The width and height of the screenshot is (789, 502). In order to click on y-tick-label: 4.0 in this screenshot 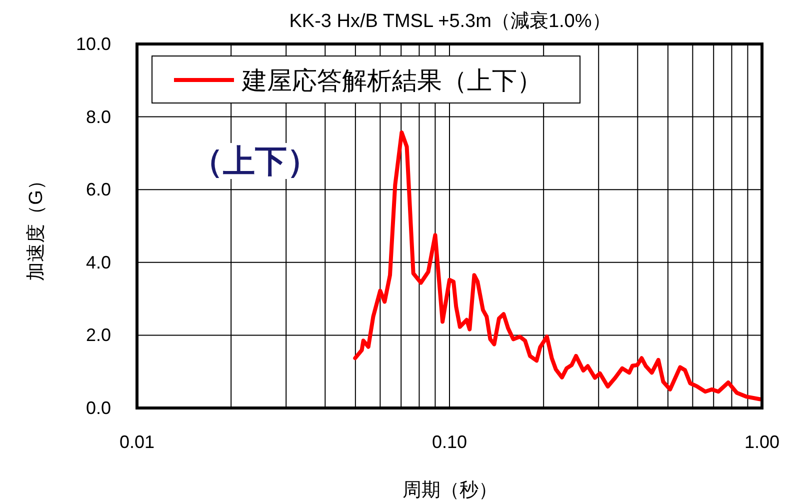, I will do `click(98, 262)`.